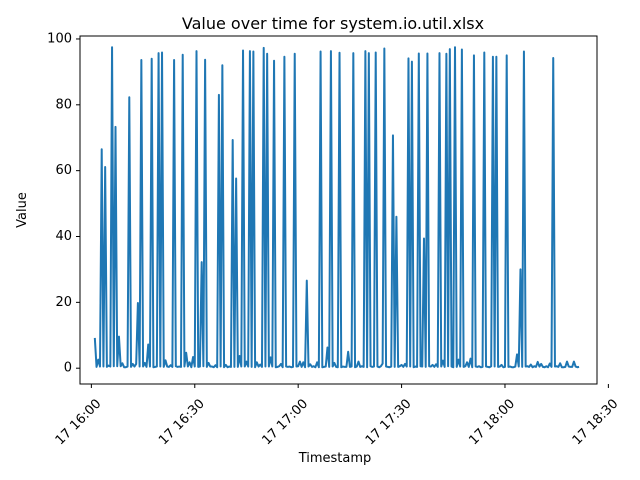 The image size is (640, 480). Describe the element at coordinates (63, 170) in the screenshot. I see `y-tick-label: 60` at that location.